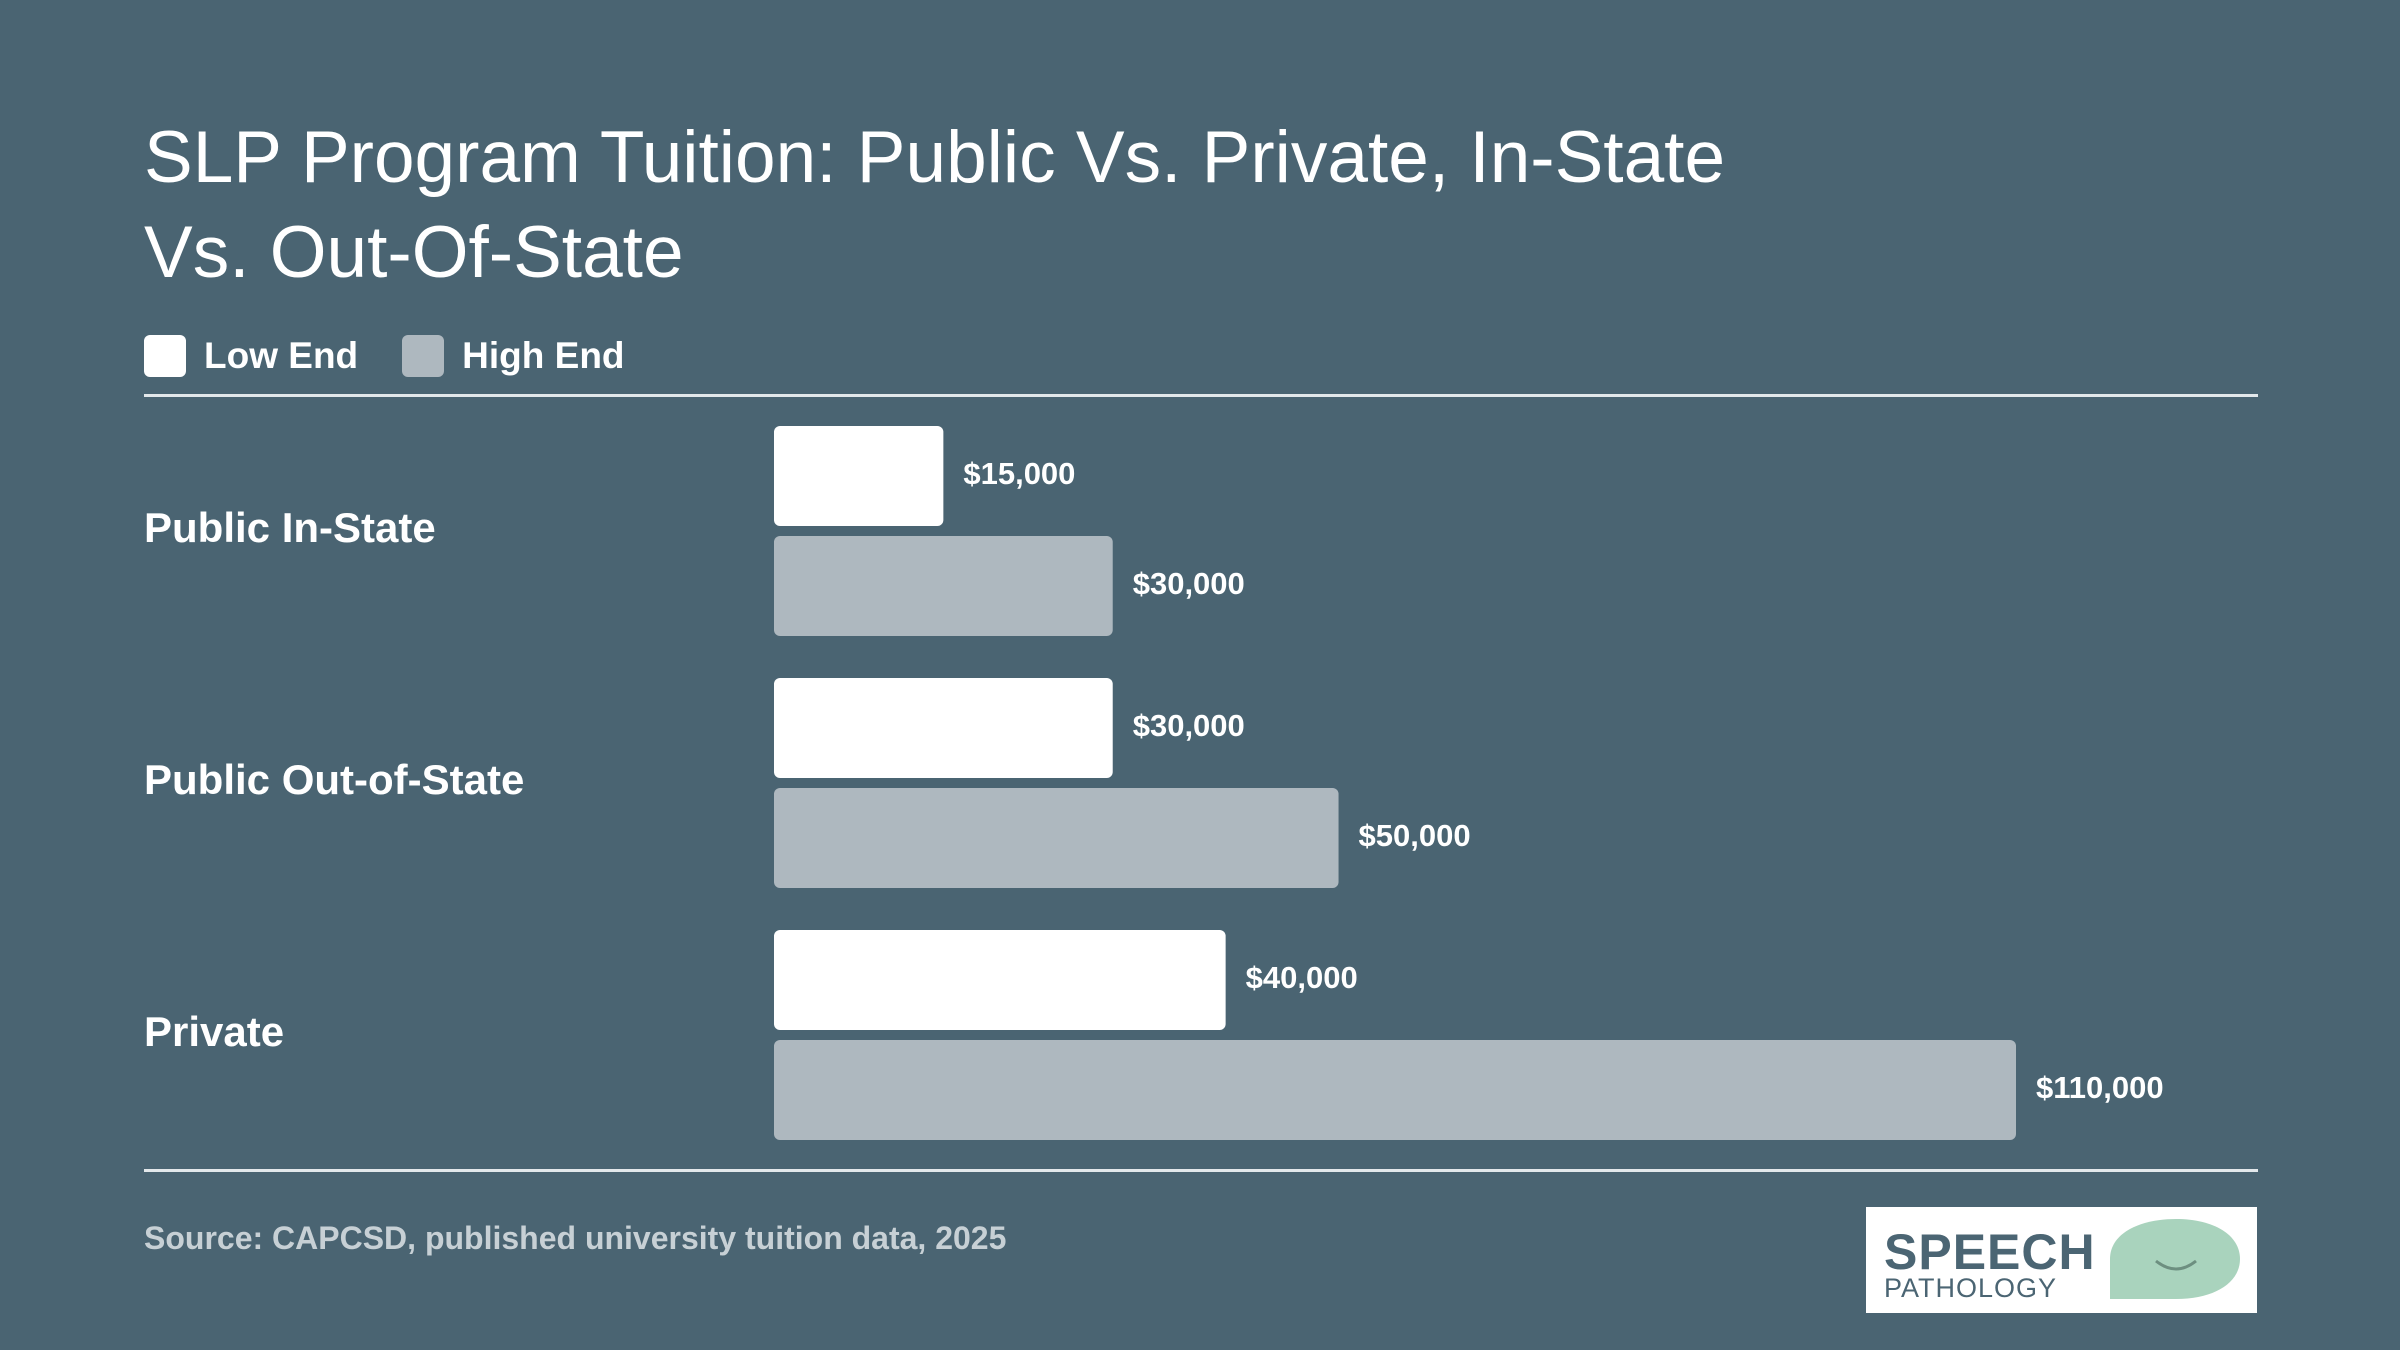 The width and height of the screenshot is (2400, 1350). Describe the element at coordinates (543, 355) in the screenshot. I see `legend-label-high-end: High End` at that location.